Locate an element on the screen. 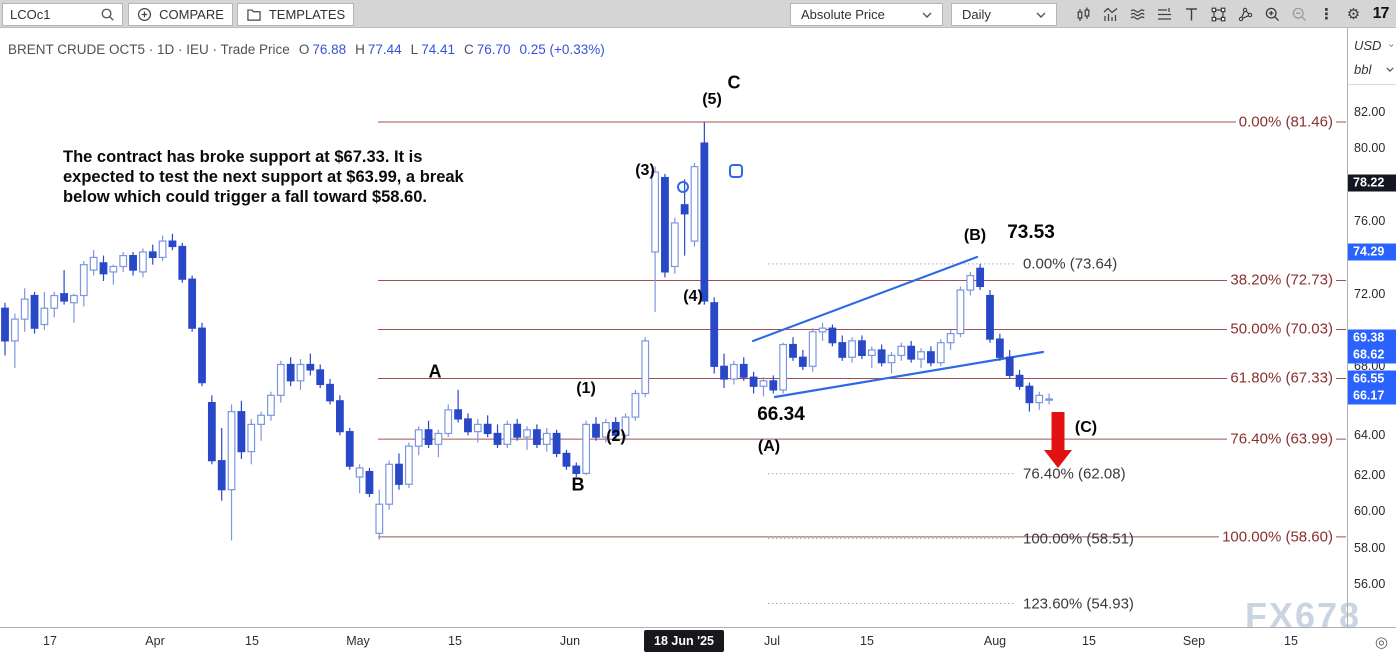  fib-retracement-icon is located at coordinates (1164, 14).